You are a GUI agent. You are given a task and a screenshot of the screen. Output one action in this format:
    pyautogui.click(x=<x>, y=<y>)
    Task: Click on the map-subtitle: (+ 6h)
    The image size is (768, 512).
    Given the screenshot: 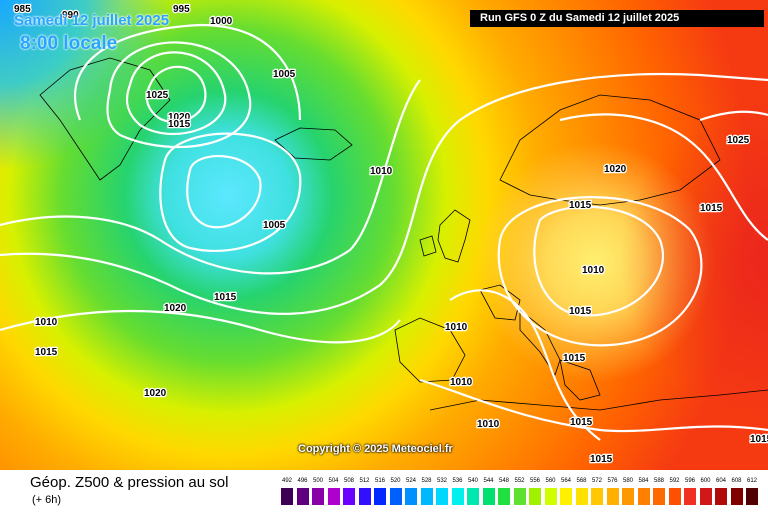 What is the action you would take?
    pyautogui.click(x=47, y=500)
    